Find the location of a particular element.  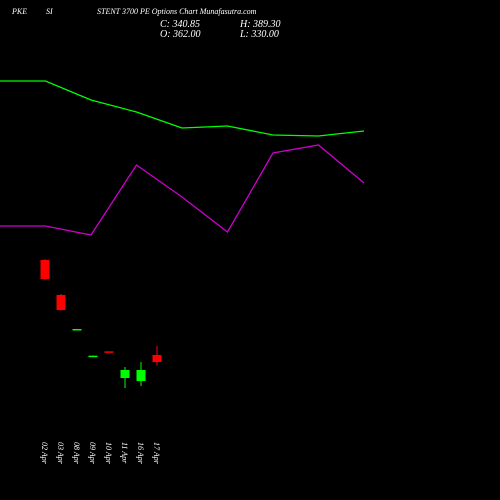

x-tick-label: 17 Apr is located at coordinates (156, 453).